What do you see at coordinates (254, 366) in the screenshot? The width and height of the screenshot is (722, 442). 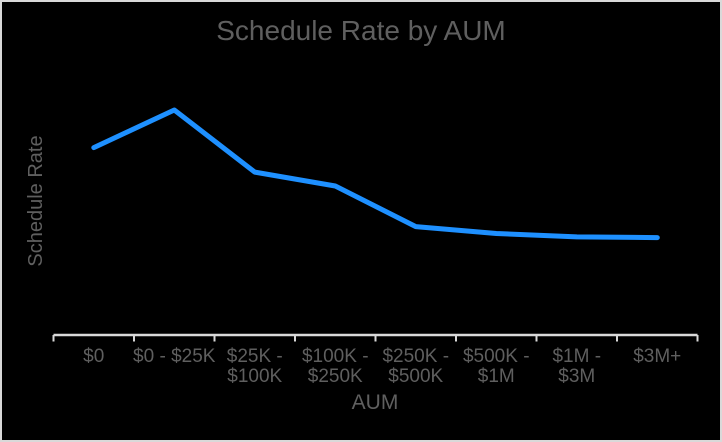 I see `x-tick-label: $25K - $100K` at bounding box center [254, 366].